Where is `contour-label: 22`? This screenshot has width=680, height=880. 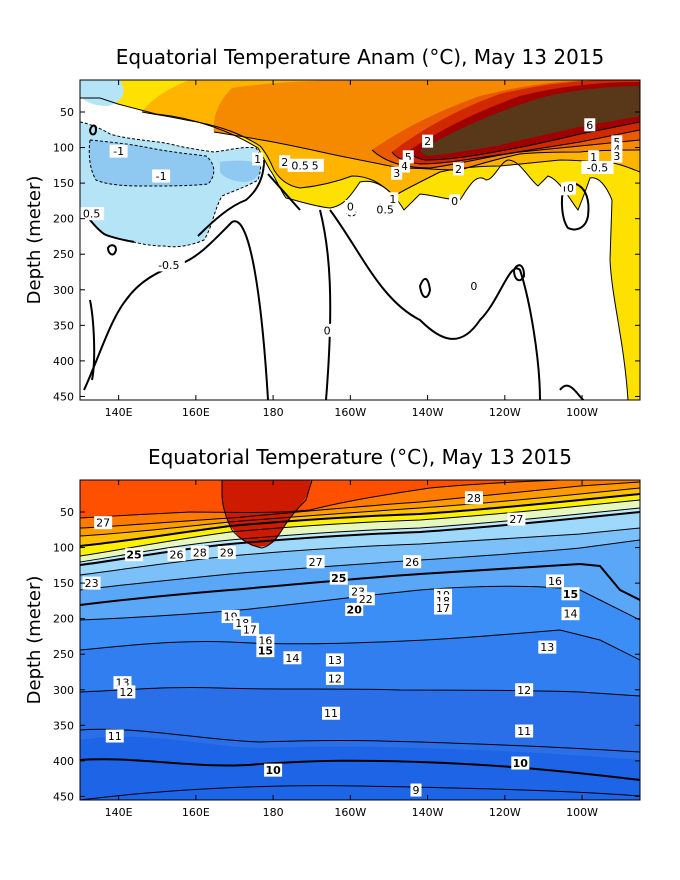 contour-label: 22 is located at coordinates (366, 599).